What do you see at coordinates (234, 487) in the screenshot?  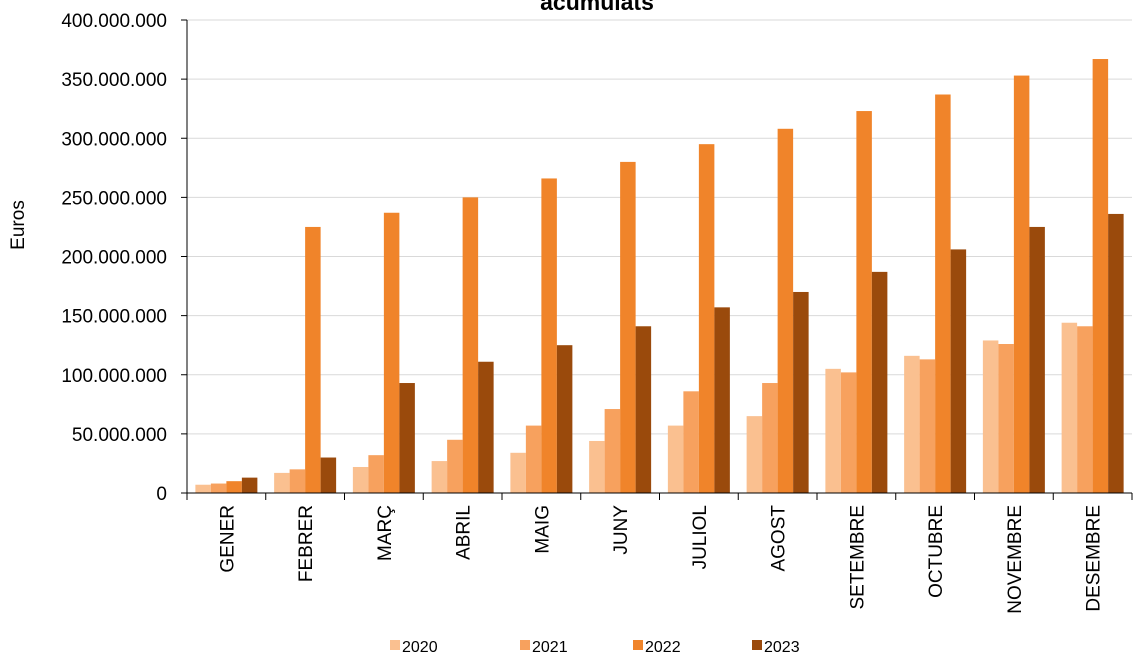 I see `bar-2022-gener` at bounding box center [234, 487].